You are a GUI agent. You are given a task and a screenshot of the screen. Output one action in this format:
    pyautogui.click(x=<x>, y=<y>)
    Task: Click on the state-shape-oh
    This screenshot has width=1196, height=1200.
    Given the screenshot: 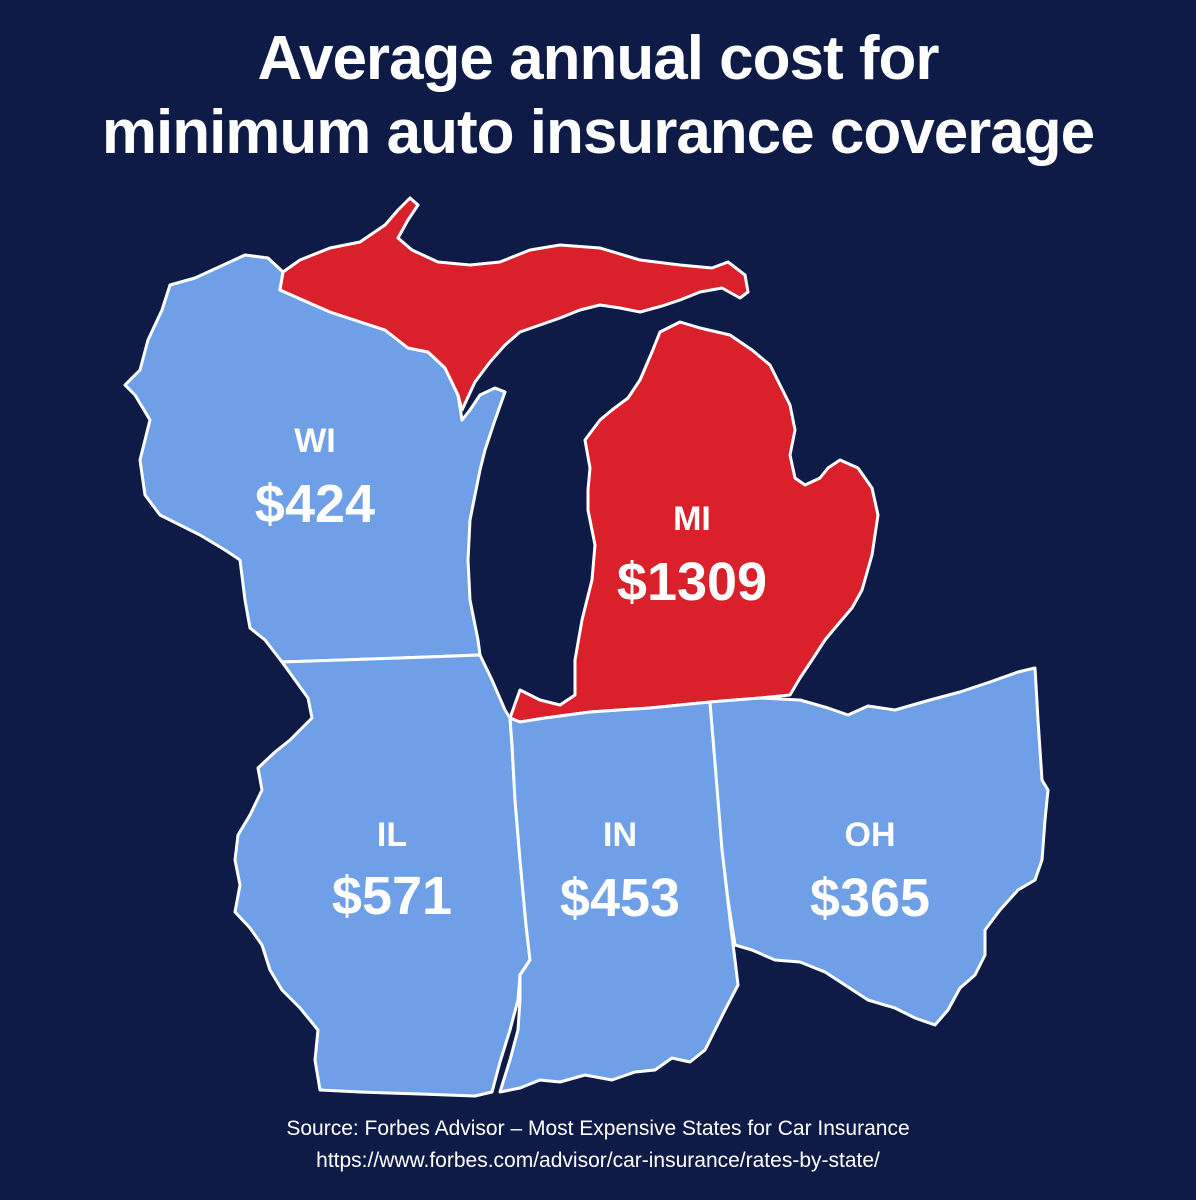 What is the action you would take?
    pyautogui.click(x=879, y=846)
    